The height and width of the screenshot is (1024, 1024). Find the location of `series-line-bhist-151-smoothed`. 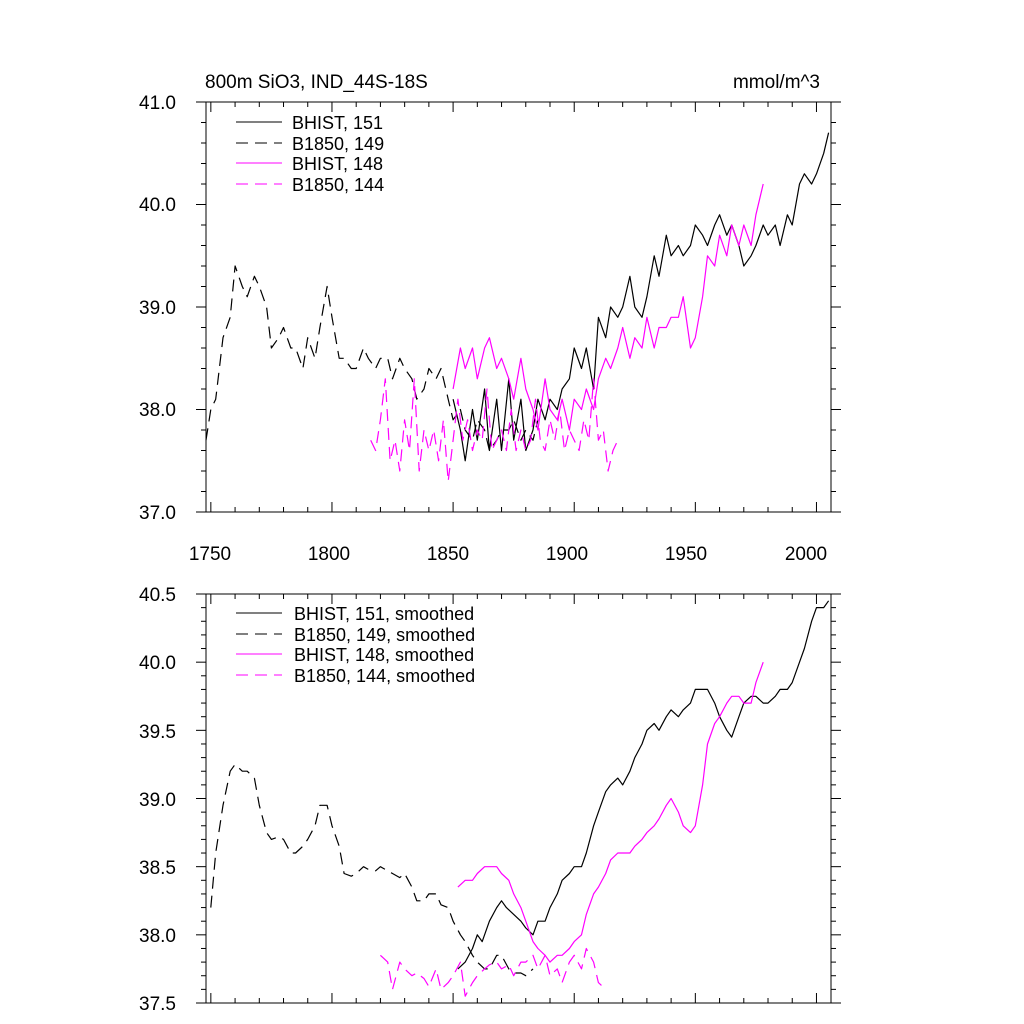

series-line-bhist-151-smoothed is located at coordinates (643, 785).